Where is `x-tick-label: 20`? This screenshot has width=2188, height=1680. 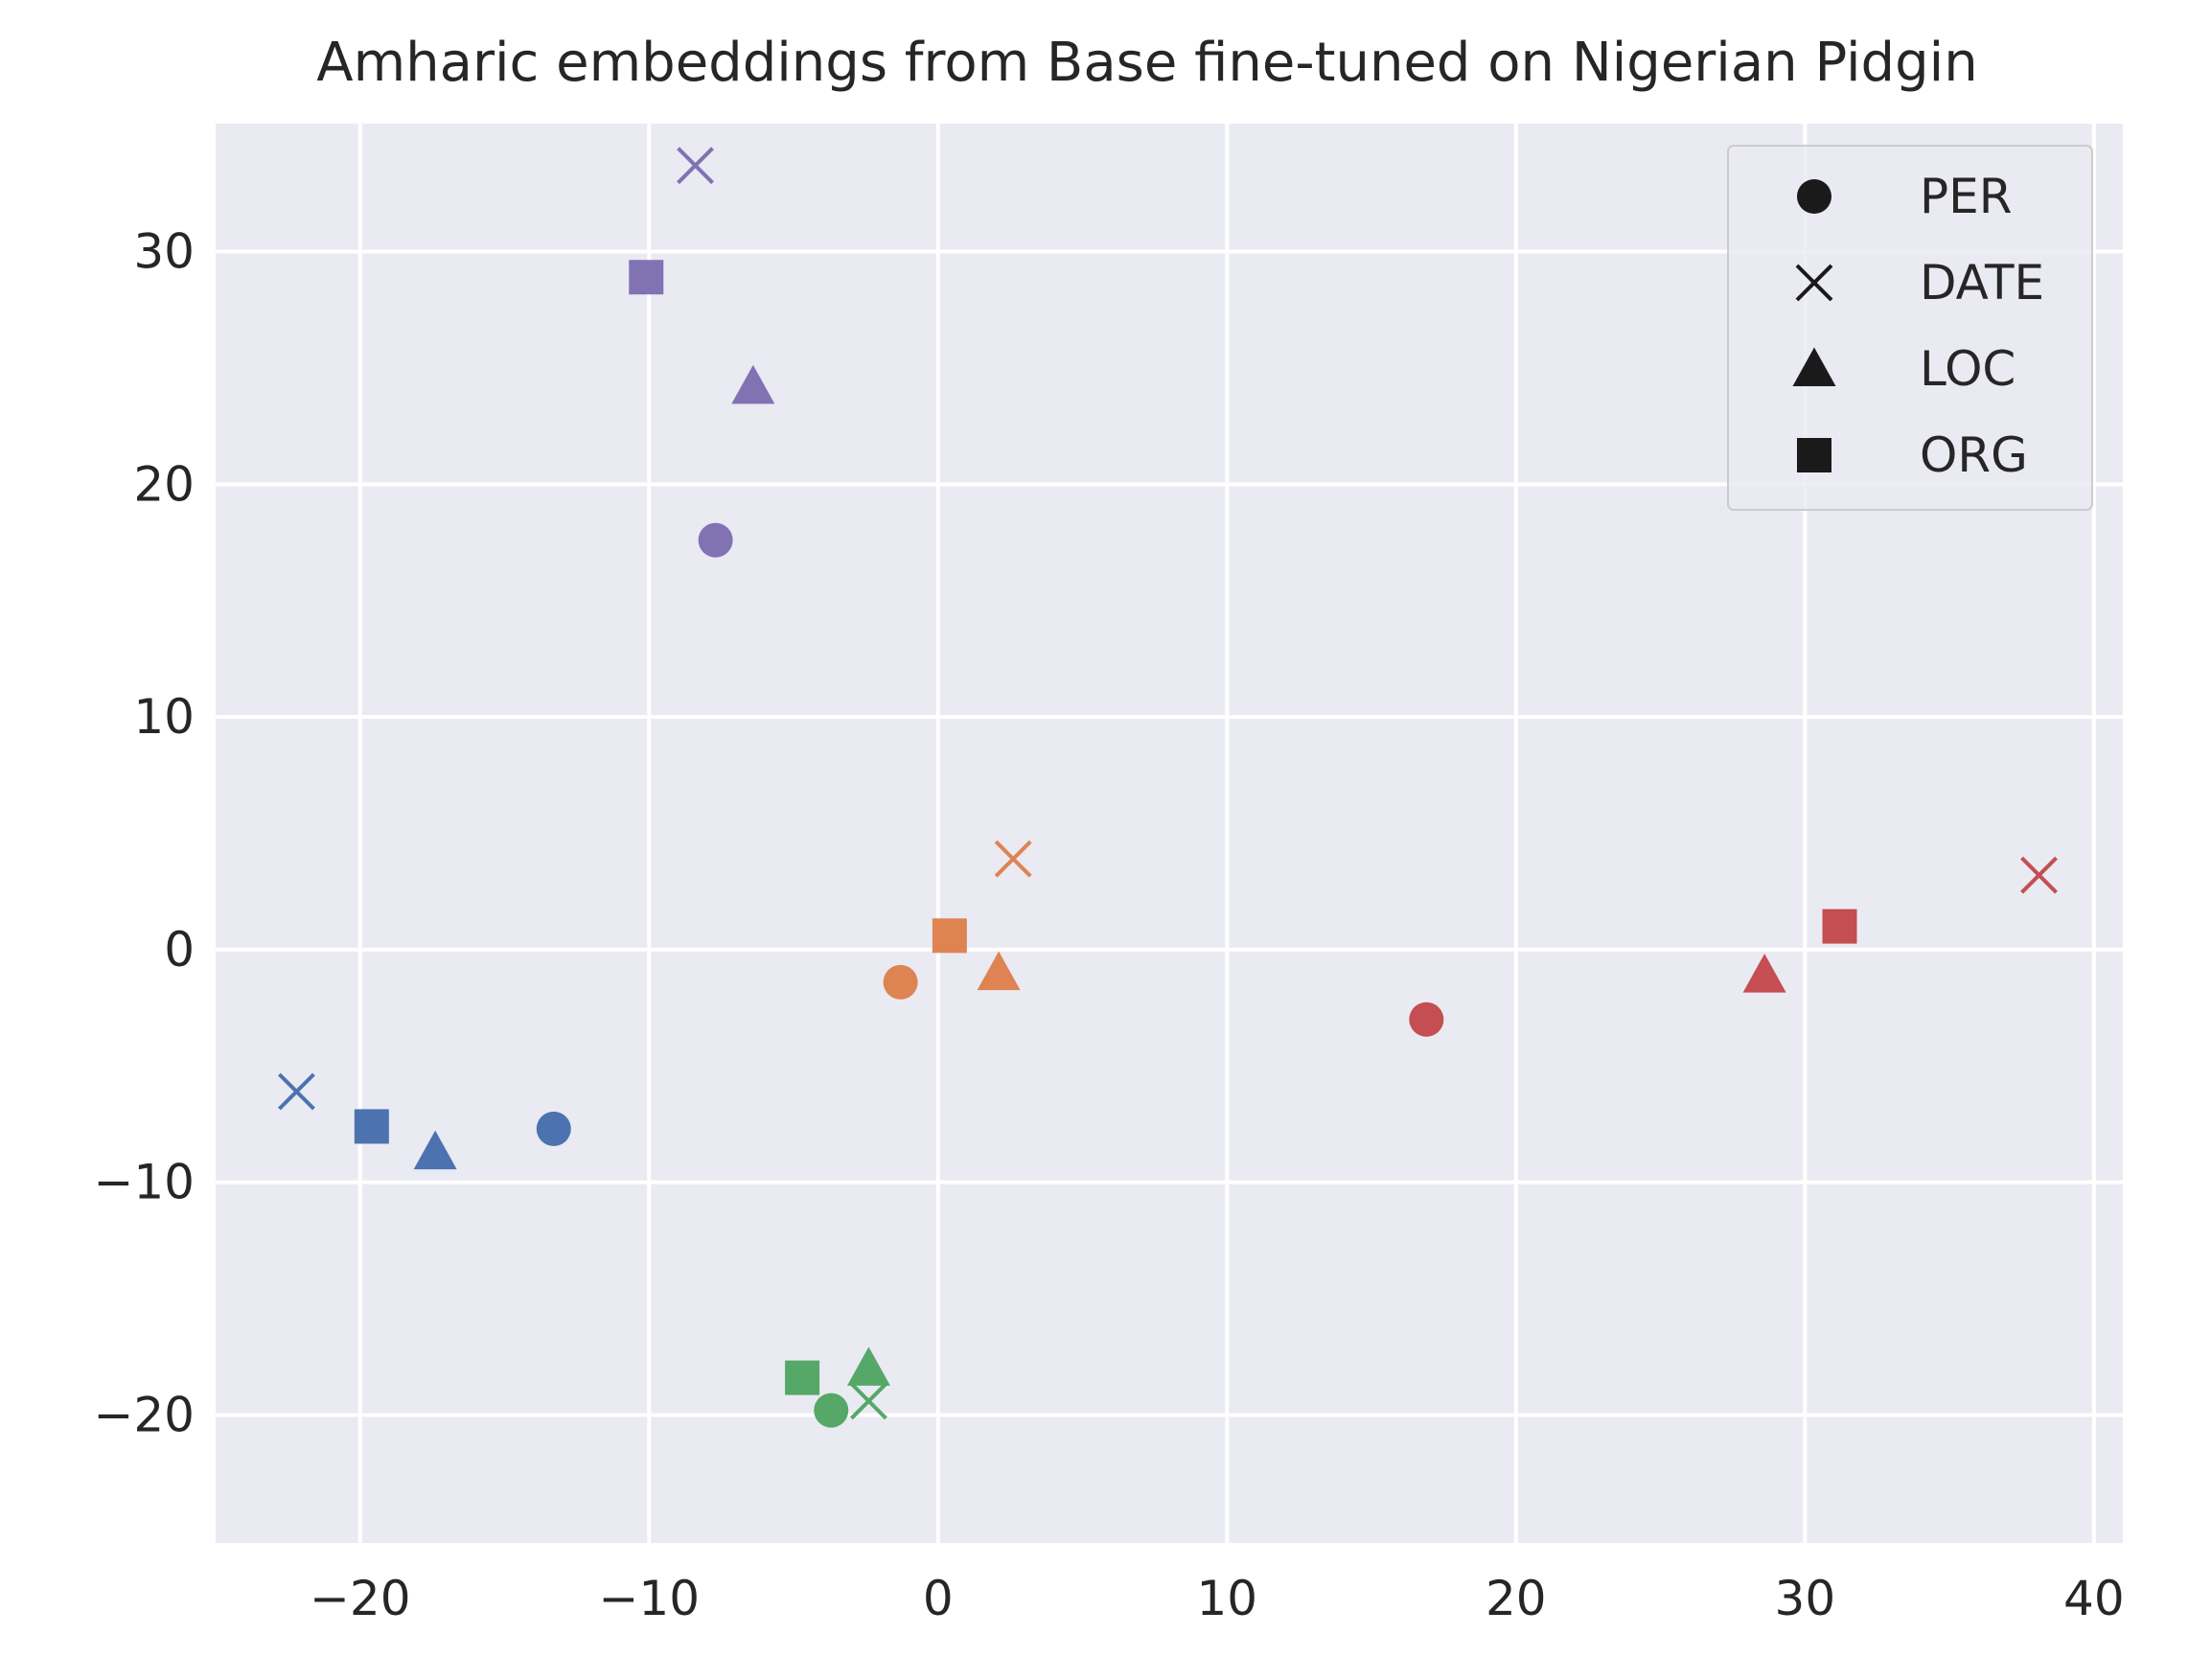
x-tick-label: 20 is located at coordinates (1516, 1598).